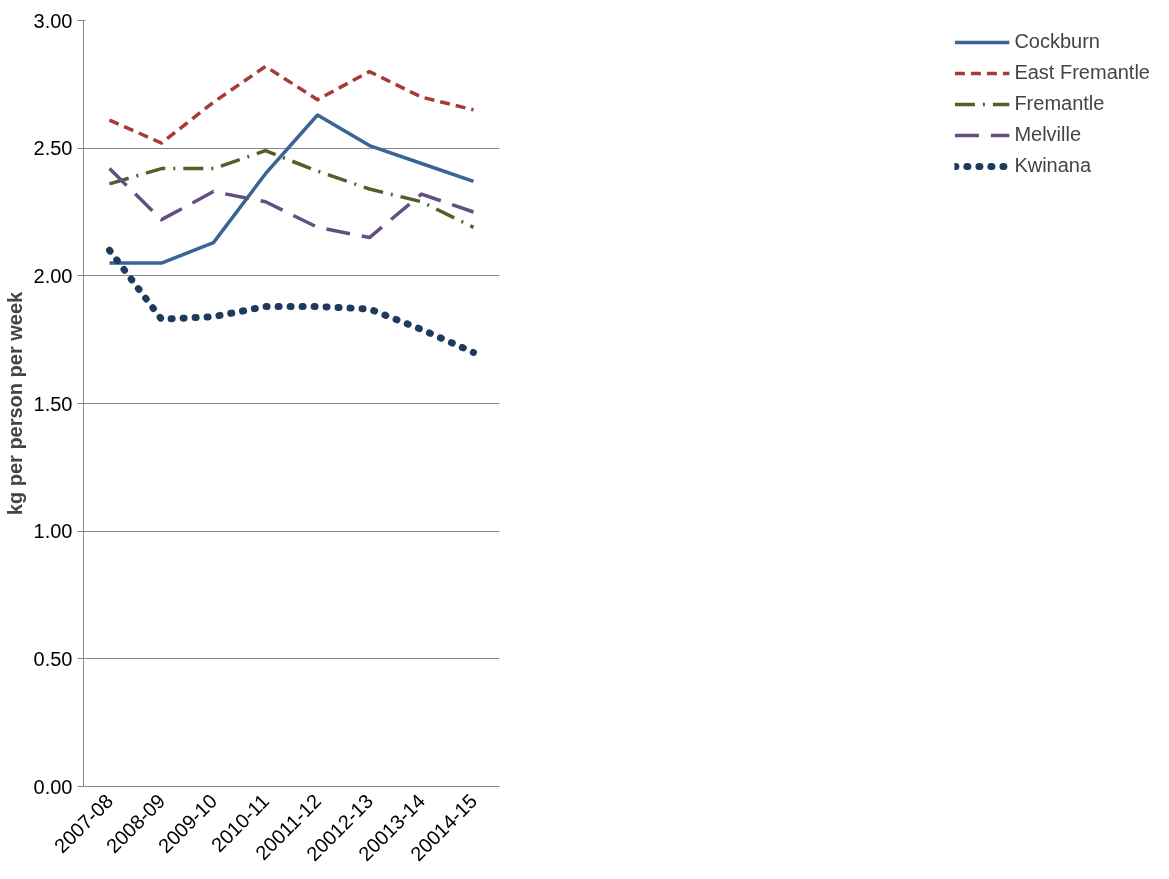  Describe the element at coordinates (53, 275) in the screenshot. I see `y-tick-label: 2.00` at that location.